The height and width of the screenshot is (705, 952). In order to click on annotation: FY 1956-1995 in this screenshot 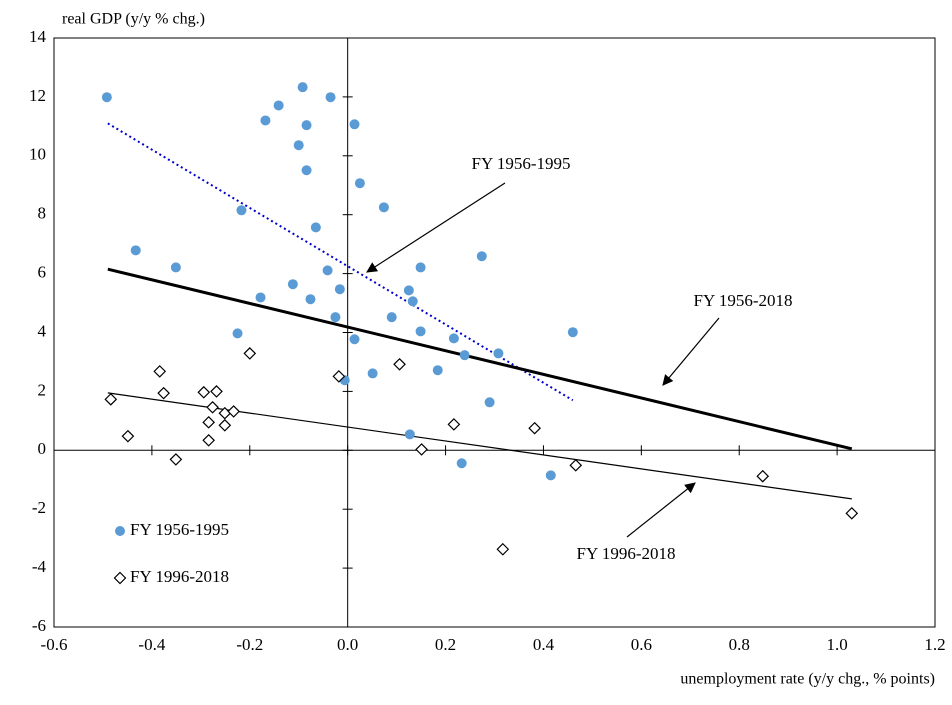, I will do `click(520, 163)`.